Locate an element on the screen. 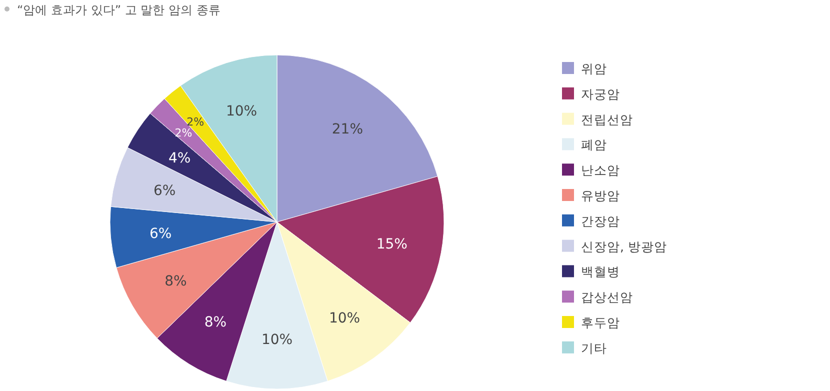  legend-label: 유방암 is located at coordinates (600, 195).